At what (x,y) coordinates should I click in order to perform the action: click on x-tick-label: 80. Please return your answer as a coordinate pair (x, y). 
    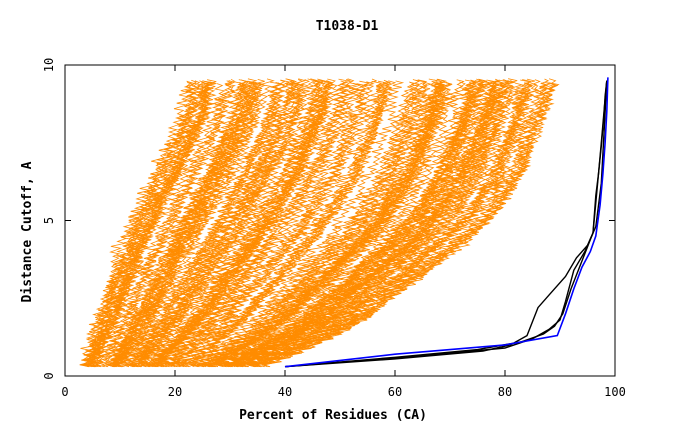
    Looking at the image, I should click on (505, 392).